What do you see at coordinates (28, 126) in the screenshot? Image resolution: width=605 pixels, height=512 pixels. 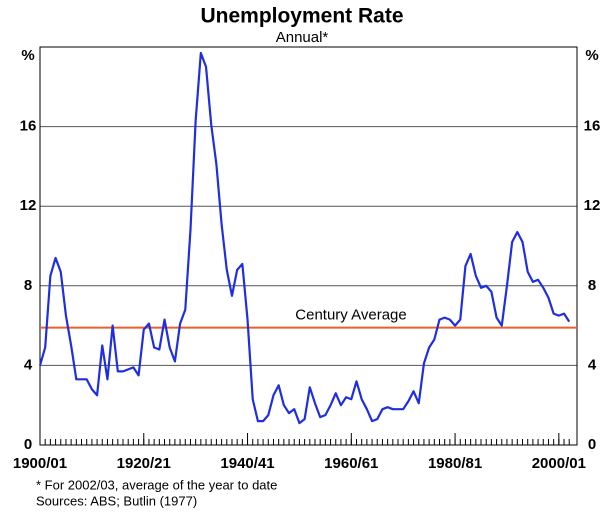 I see `y-tick-label: 16` at bounding box center [28, 126].